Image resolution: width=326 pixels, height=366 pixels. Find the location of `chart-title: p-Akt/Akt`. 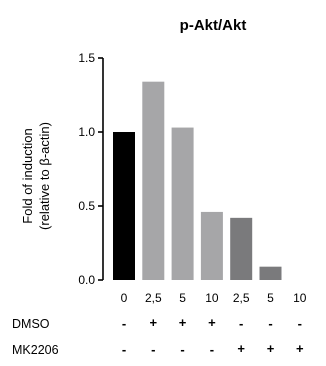

chart-title: p-Akt/Akt is located at coordinates (213, 25).